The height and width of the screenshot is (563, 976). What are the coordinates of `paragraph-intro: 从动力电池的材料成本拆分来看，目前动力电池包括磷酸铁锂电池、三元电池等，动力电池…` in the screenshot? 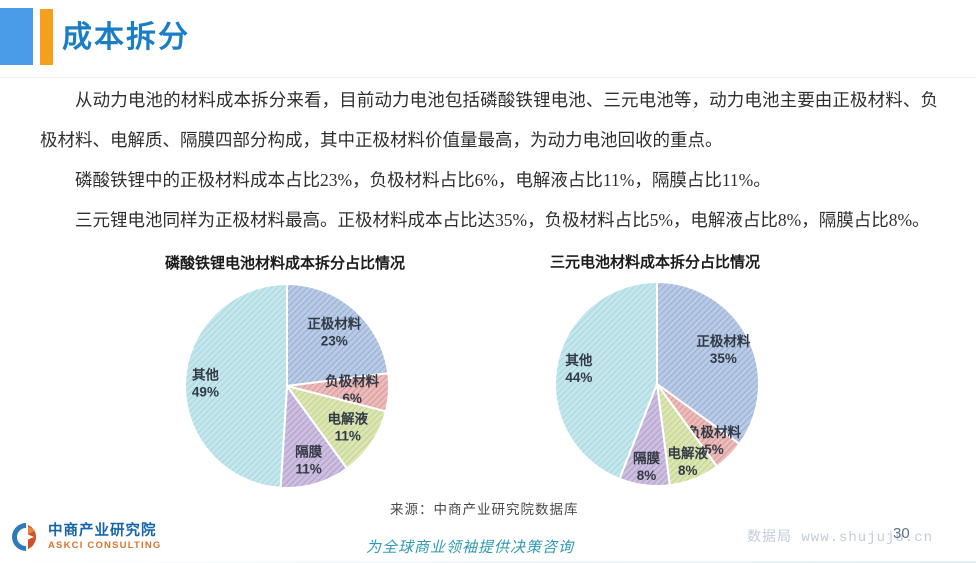 It's located at (489, 120).